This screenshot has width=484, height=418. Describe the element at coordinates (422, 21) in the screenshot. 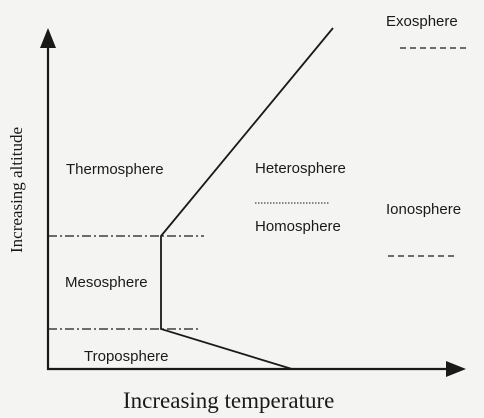

I see `exosphere-label: Exosphere` at that location.